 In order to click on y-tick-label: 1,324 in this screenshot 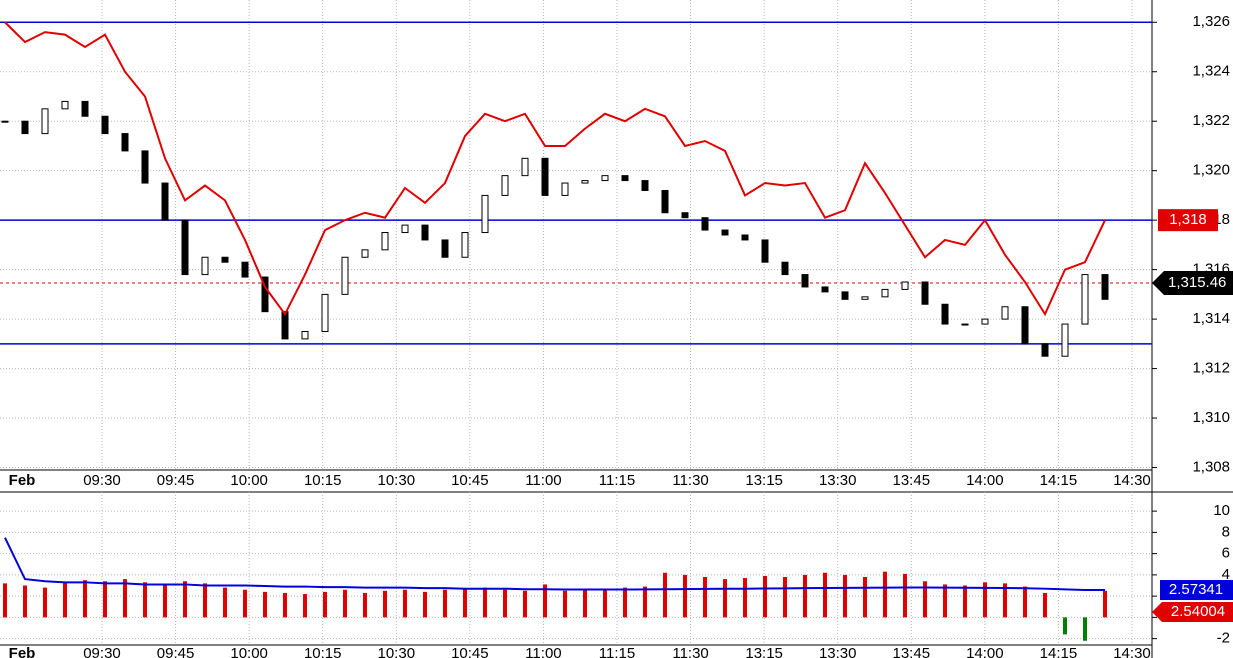, I will do `click(1211, 71)`.